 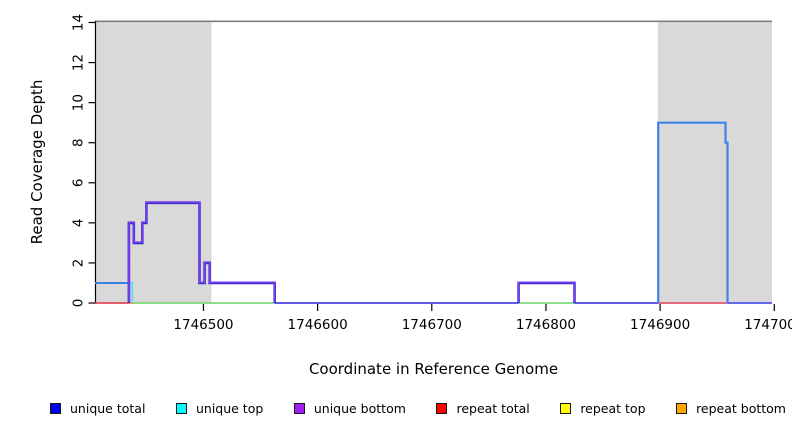 What do you see at coordinates (433, 369) in the screenshot?
I see `x-axis-title: Coordinate in Reference Genome` at bounding box center [433, 369].